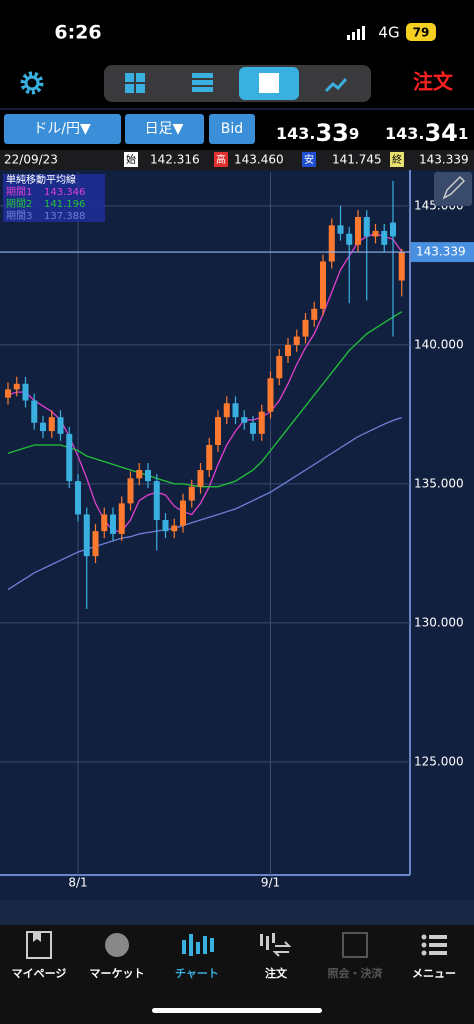  Describe the element at coordinates (439, 483) in the screenshot. I see `y-tick-label: 135.000` at that location.